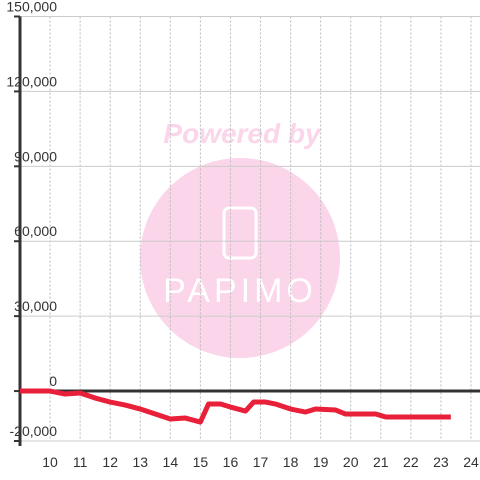 The height and width of the screenshot is (480, 480). What do you see at coordinates (34, 431) in the screenshot?
I see `y-tick-label: -20,000` at bounding box center [34, 431].